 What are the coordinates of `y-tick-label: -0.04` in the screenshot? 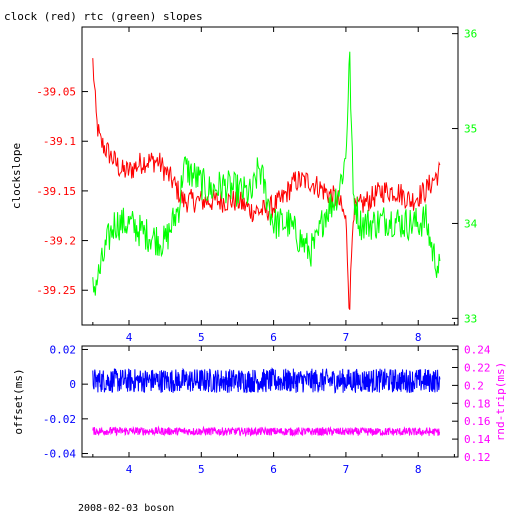 It's located at (59, 454).